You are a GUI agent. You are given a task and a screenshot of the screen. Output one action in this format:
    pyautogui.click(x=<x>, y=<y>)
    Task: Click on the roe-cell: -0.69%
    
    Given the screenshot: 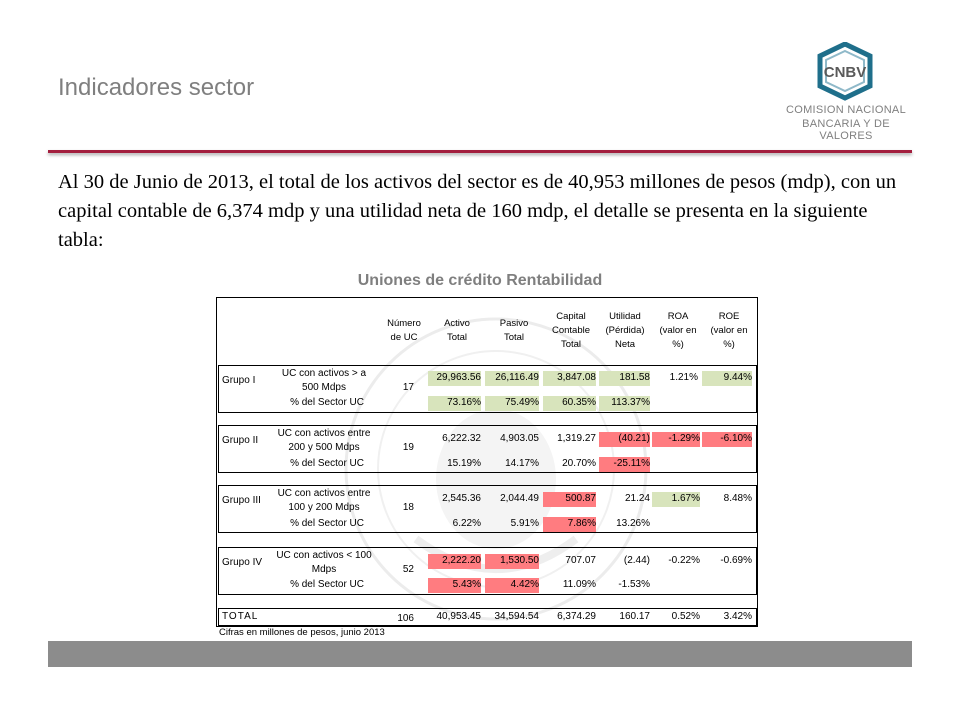 What is the action you would take?
    pyautogui.click(x=736, y=560)
    